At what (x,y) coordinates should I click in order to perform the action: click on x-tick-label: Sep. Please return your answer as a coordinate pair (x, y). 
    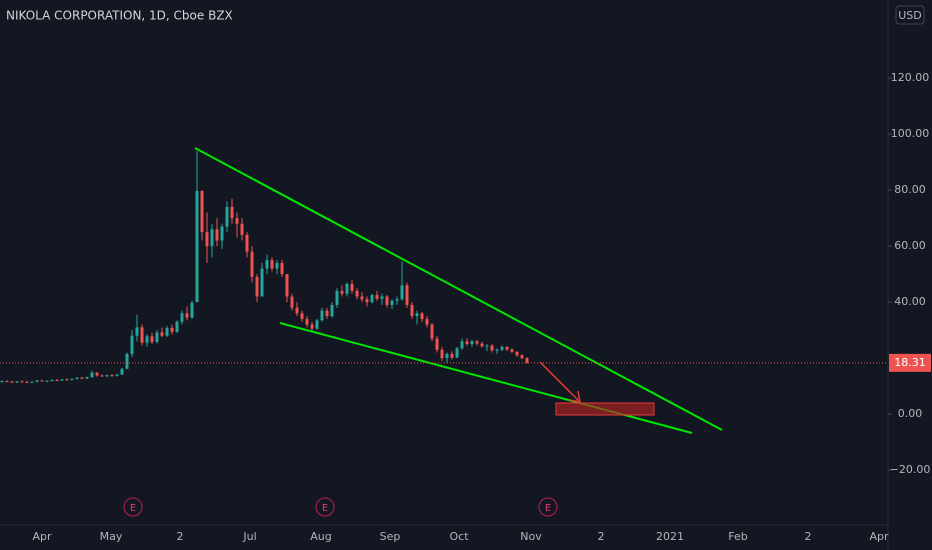
    Looking at the image, I should click on (390, 536).